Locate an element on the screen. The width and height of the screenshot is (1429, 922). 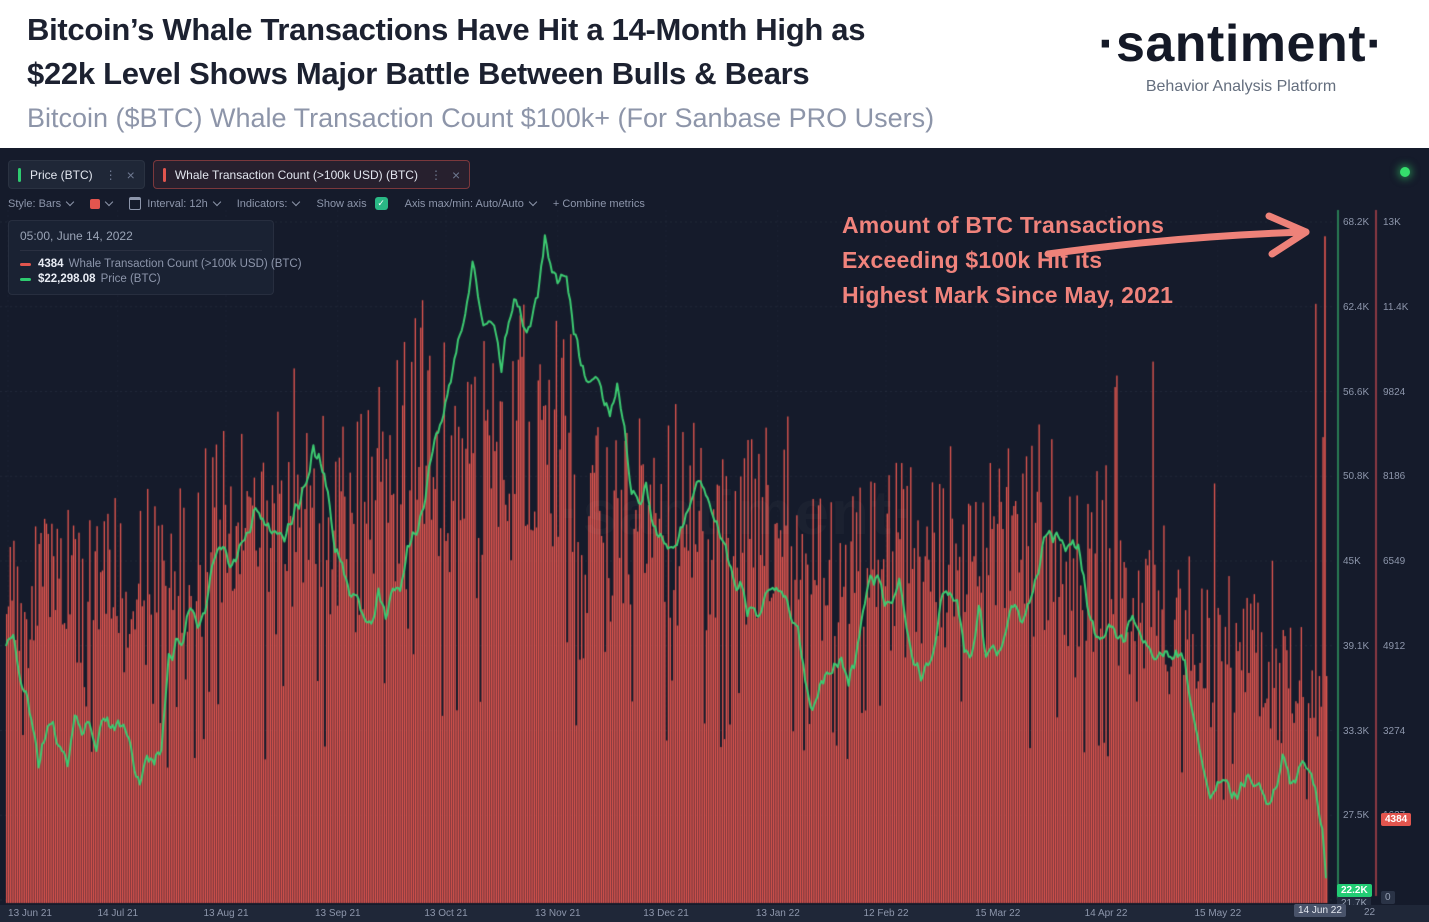
tooltip-divider is located at coordinates (141, 250).